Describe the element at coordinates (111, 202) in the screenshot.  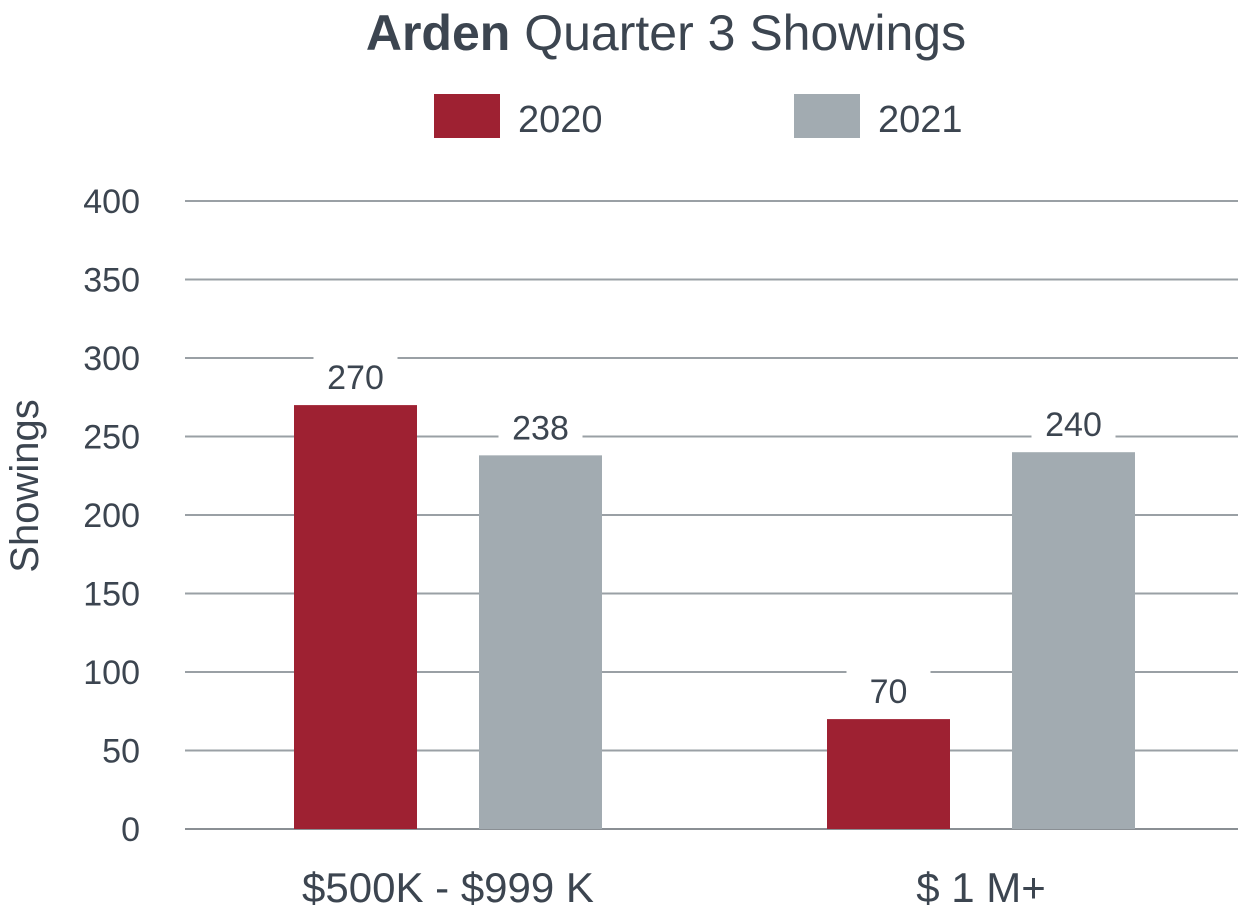
I see `y-tick-label: 400` at that location.